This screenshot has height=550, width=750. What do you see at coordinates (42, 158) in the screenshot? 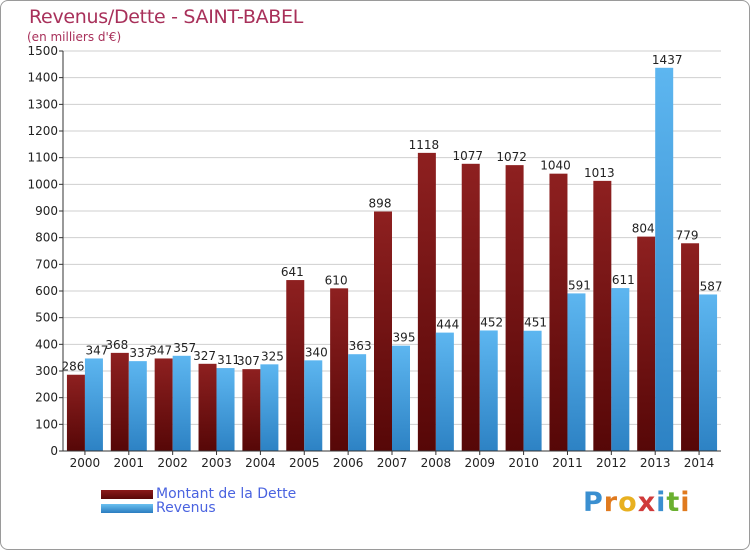
I see `y-tick-label: 1100` at bounding box center [42, 158].